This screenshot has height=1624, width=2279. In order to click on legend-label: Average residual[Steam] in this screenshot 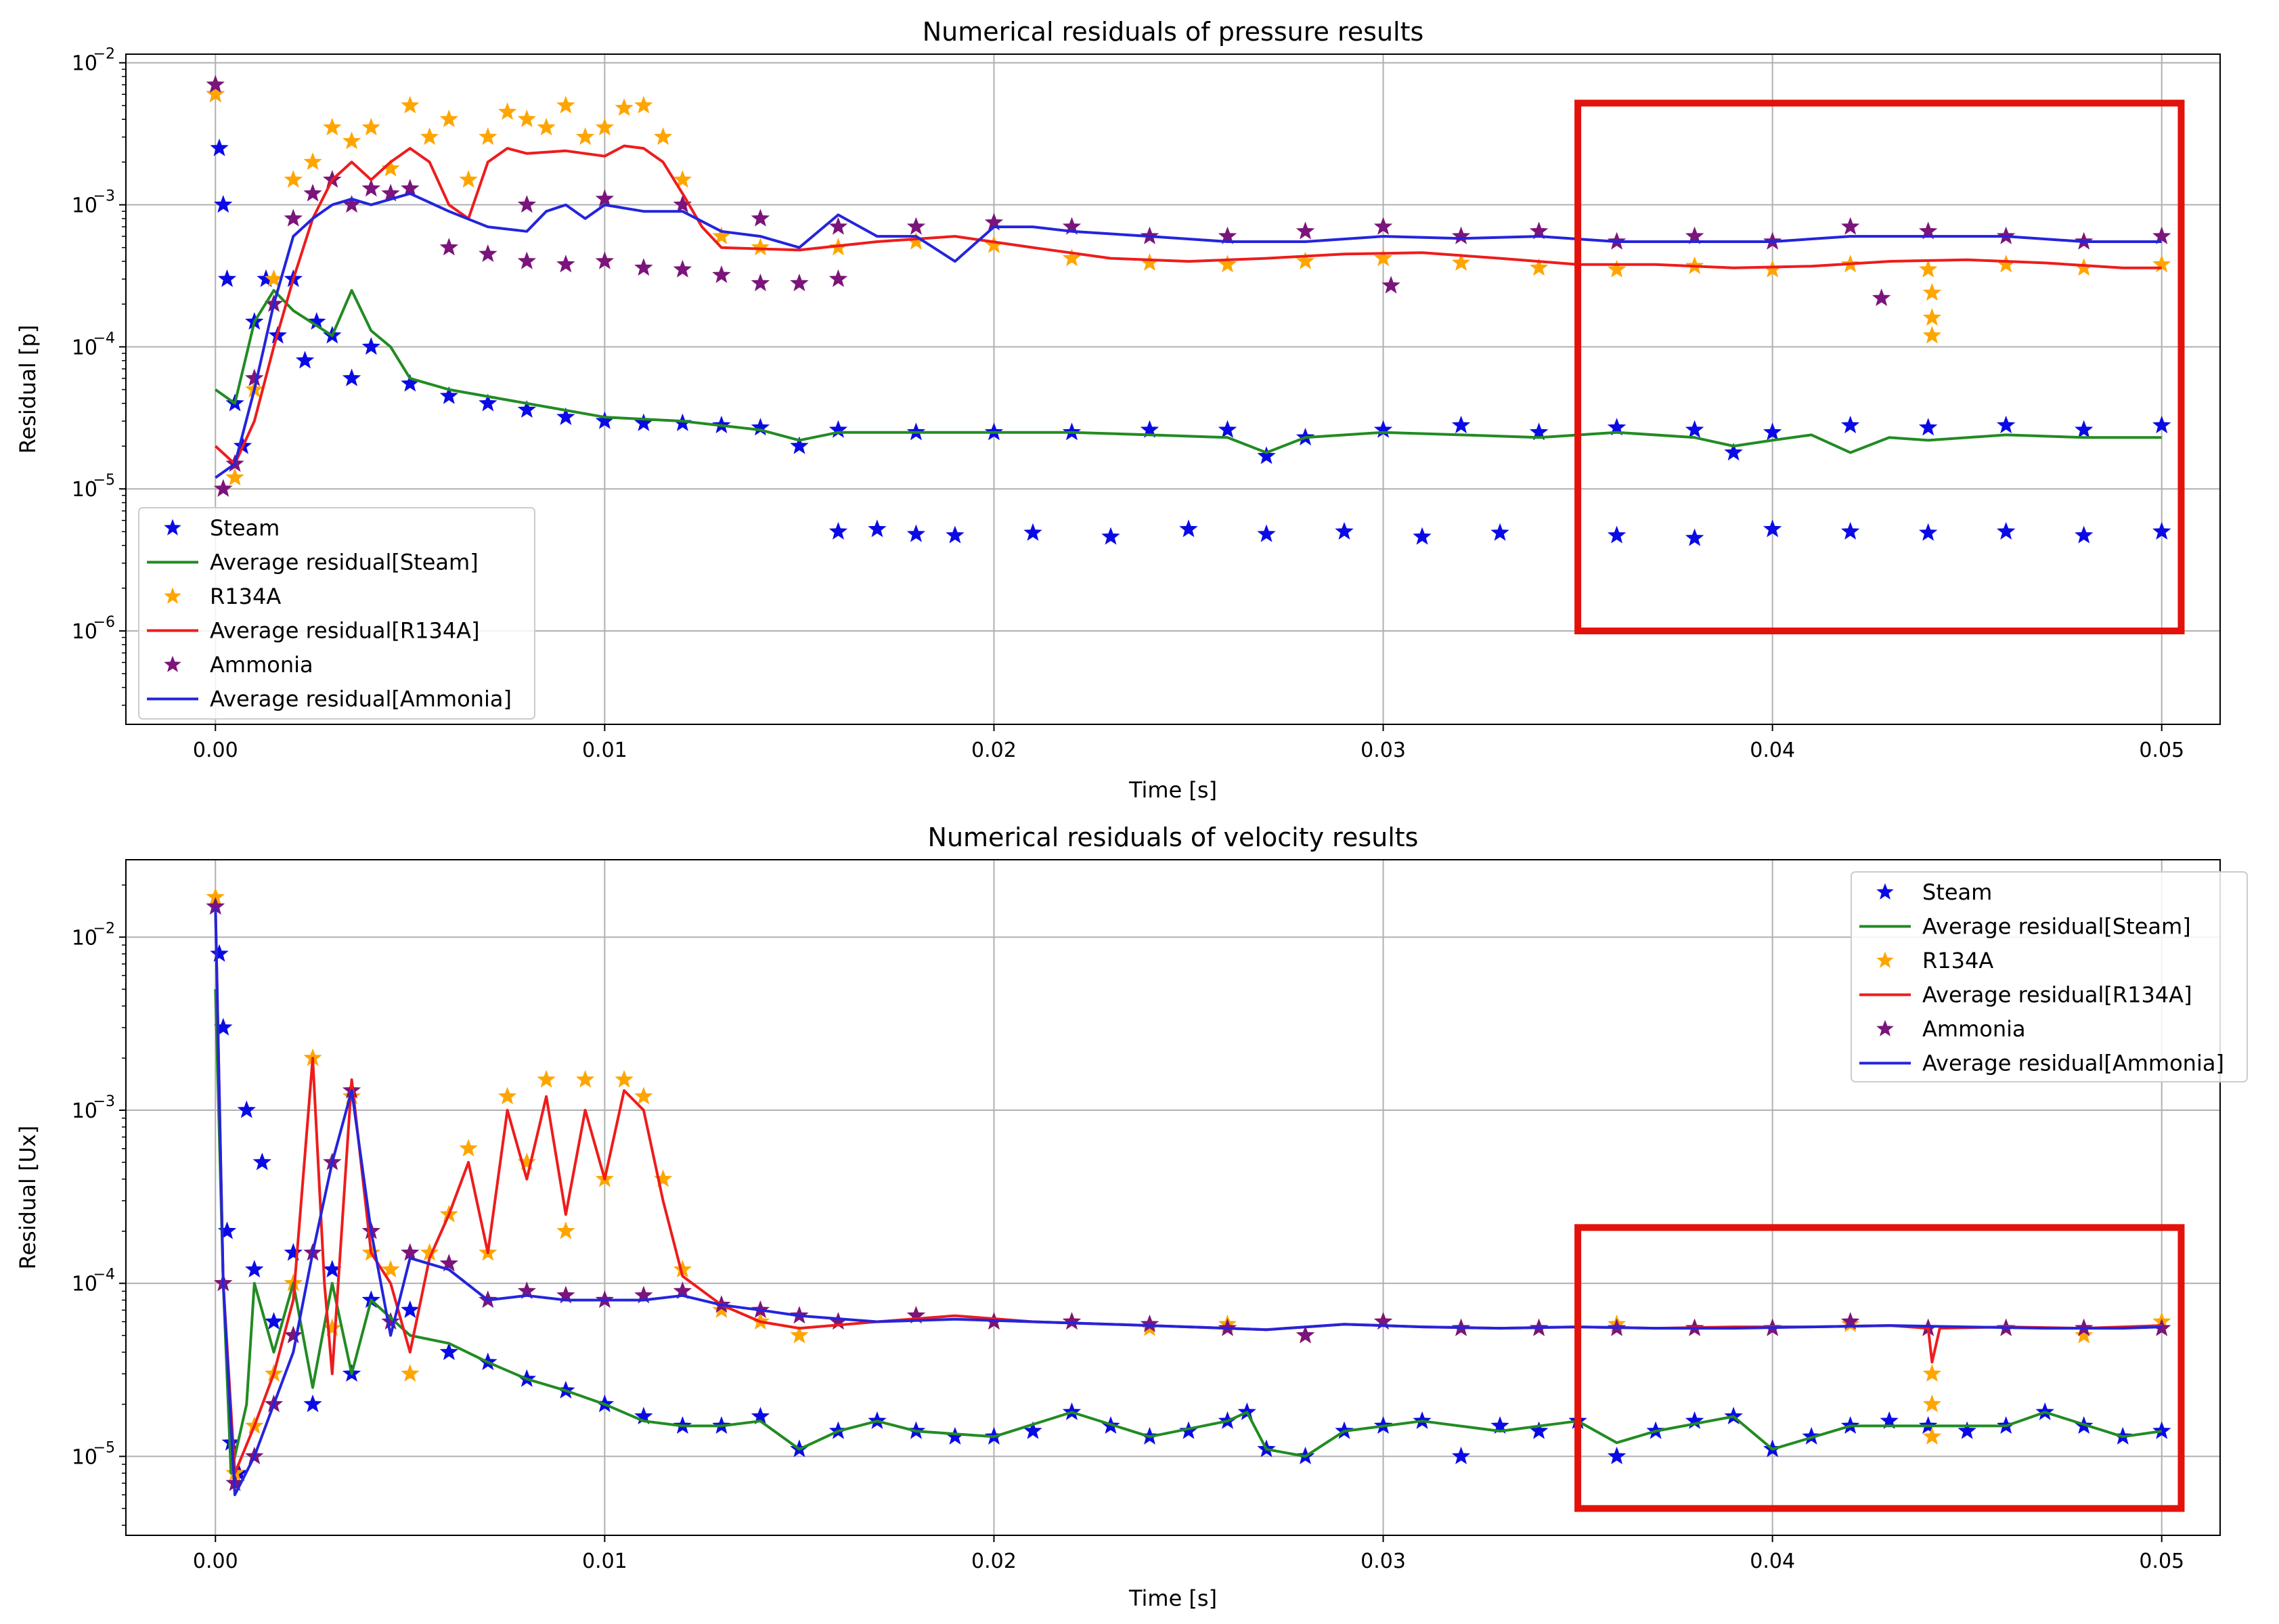, I will do `click(2056, 927)`.